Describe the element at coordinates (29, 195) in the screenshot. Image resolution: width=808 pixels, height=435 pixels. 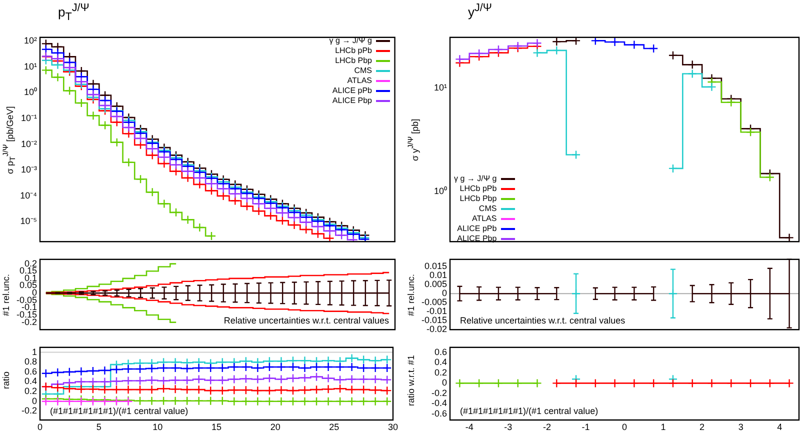
I see `y-tick-label: 10⁻⁴` at that location.